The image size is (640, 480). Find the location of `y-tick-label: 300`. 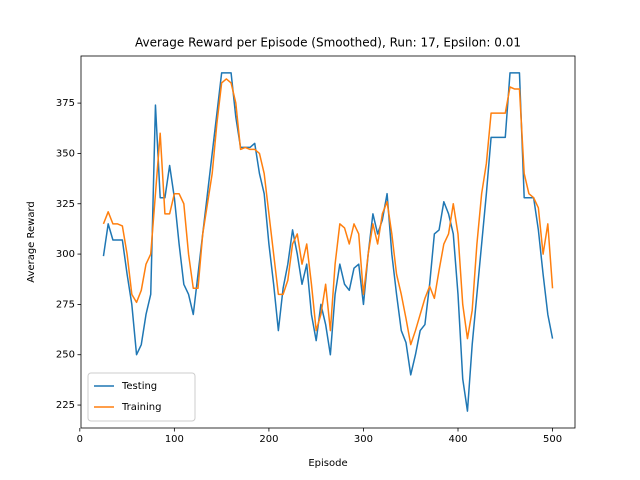

y-tick-label: 300 is located at coordinates (65, 254).